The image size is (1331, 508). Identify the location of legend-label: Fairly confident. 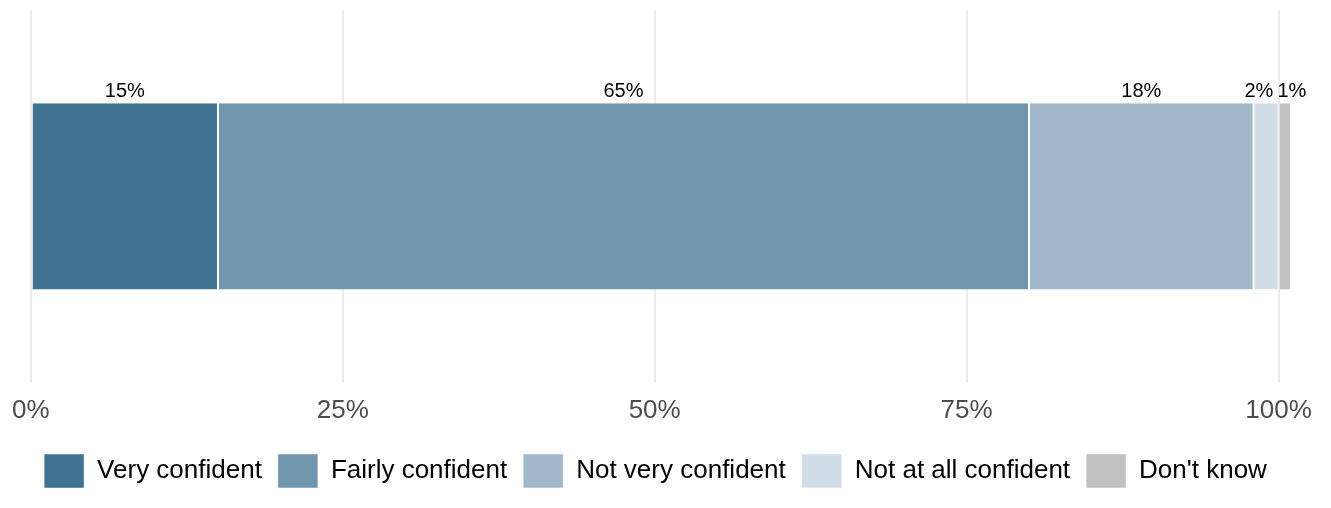
(419, 469).